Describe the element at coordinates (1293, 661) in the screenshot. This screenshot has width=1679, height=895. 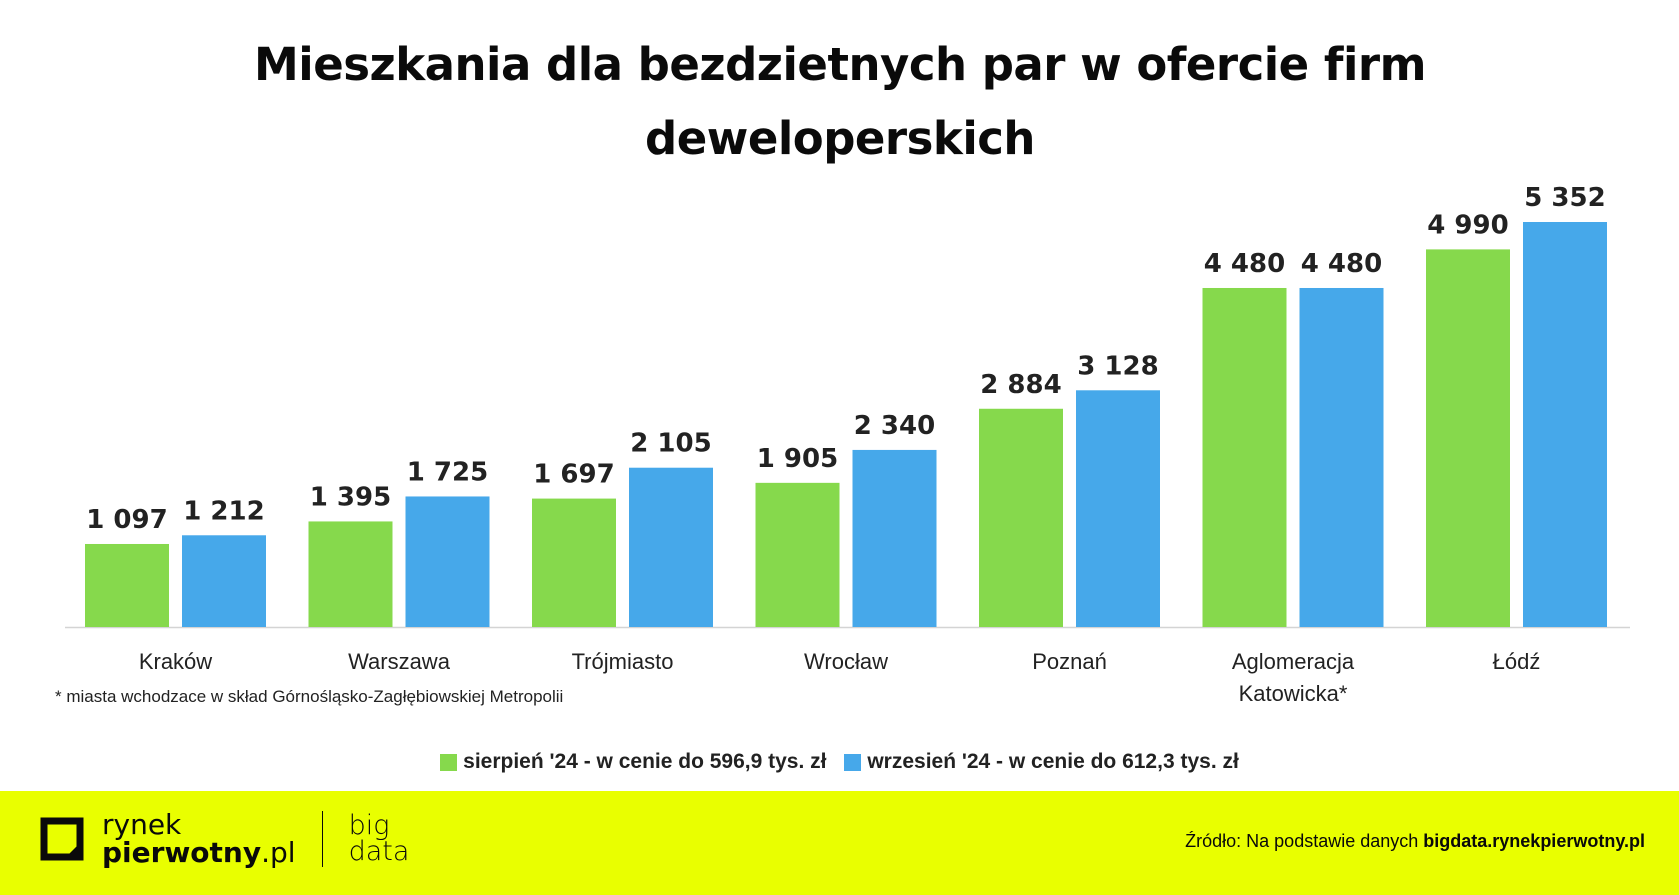
I see `category-label-5-line0: Aglomeracja` at that location.